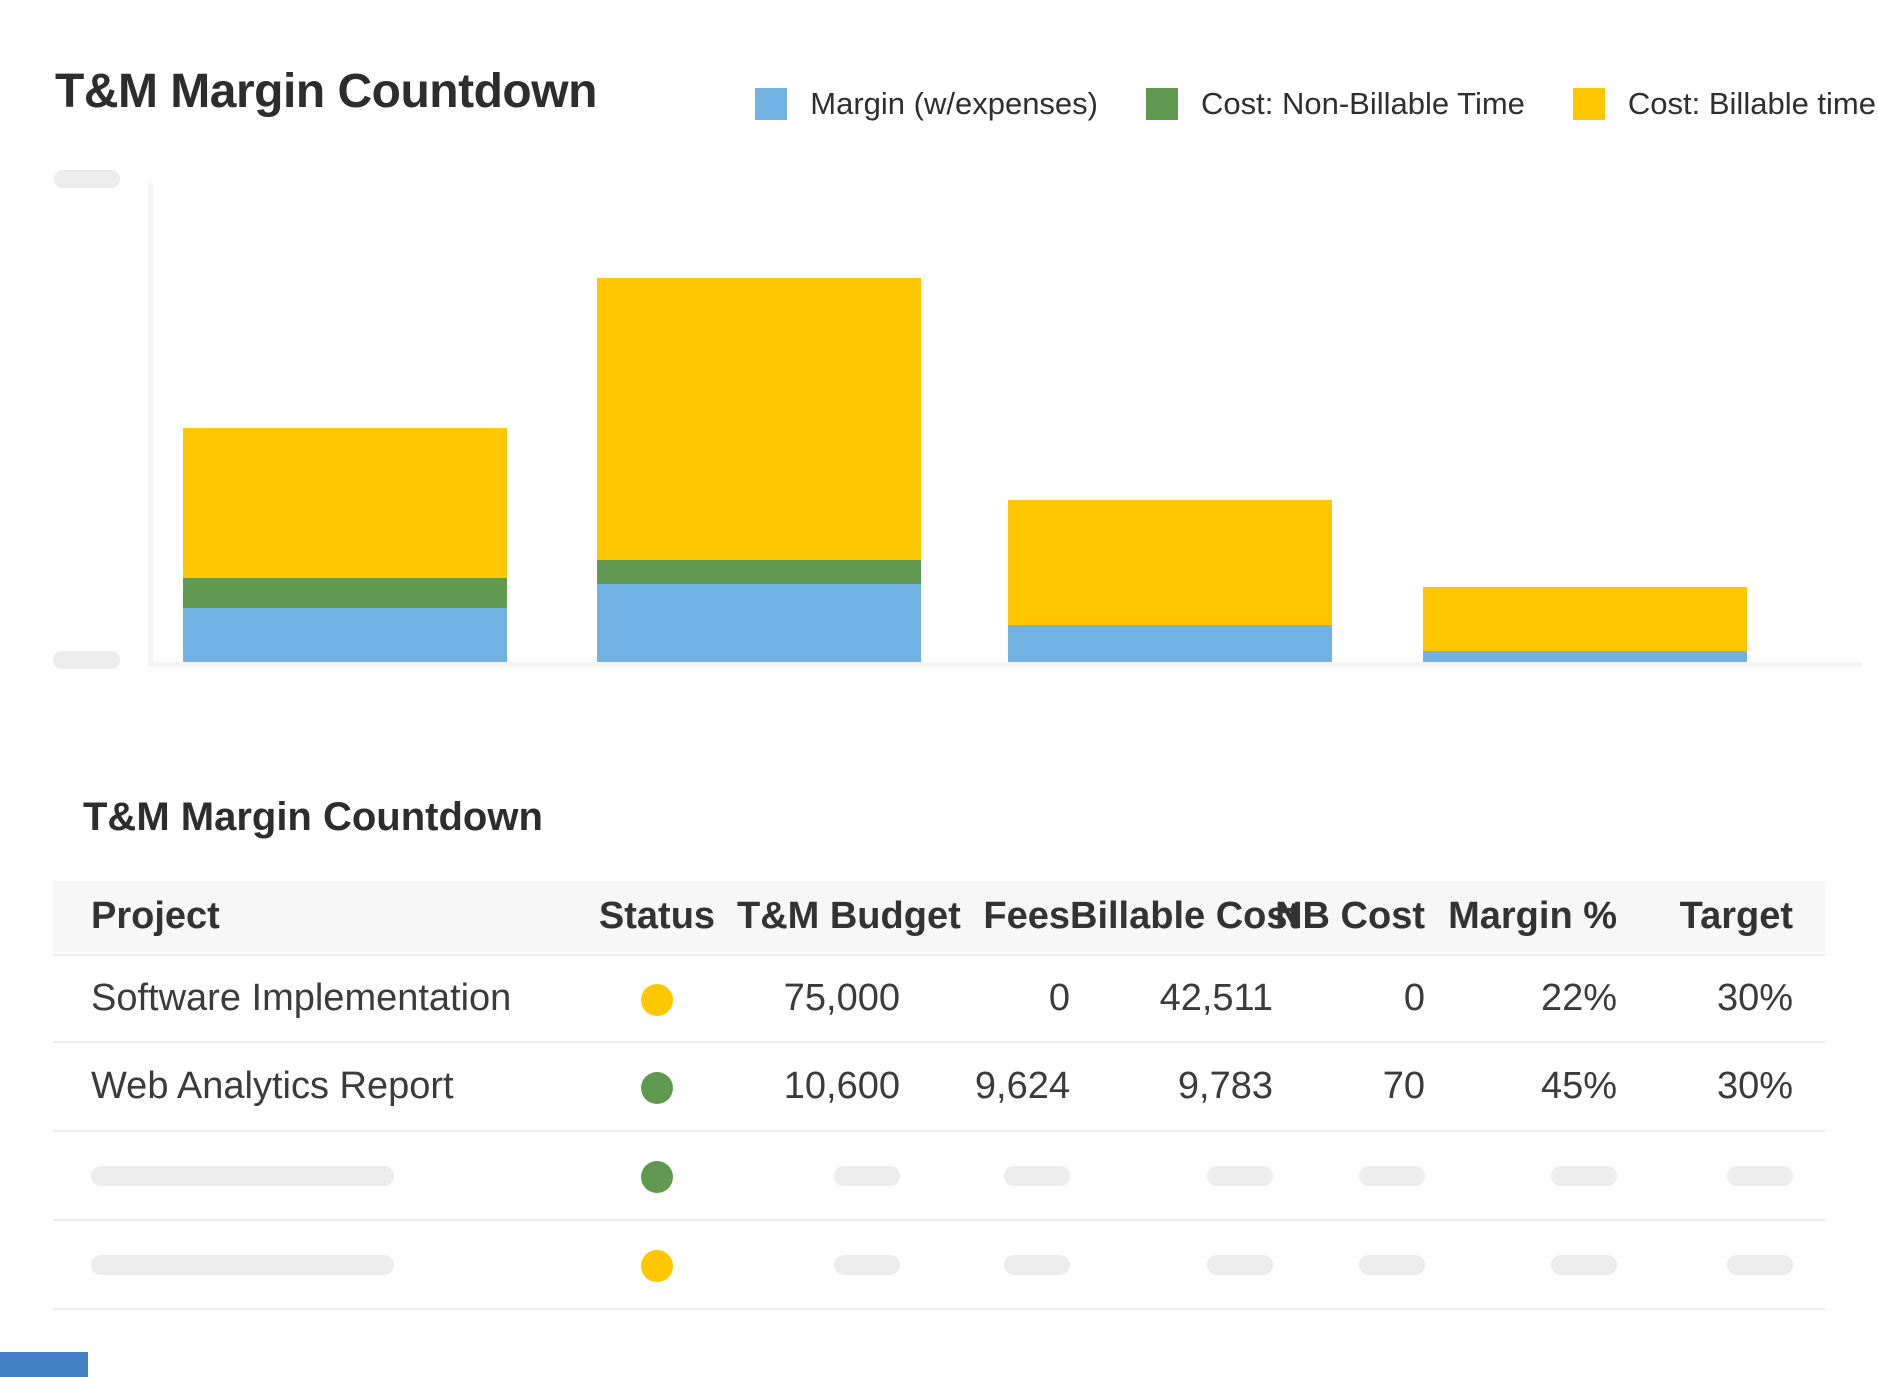 The width and height of the screenshot is (1878, 1377). Describe the element at coordinates (841, 998) in the screenshot. I see `cell-t-m-budget: 75,000` at that location.